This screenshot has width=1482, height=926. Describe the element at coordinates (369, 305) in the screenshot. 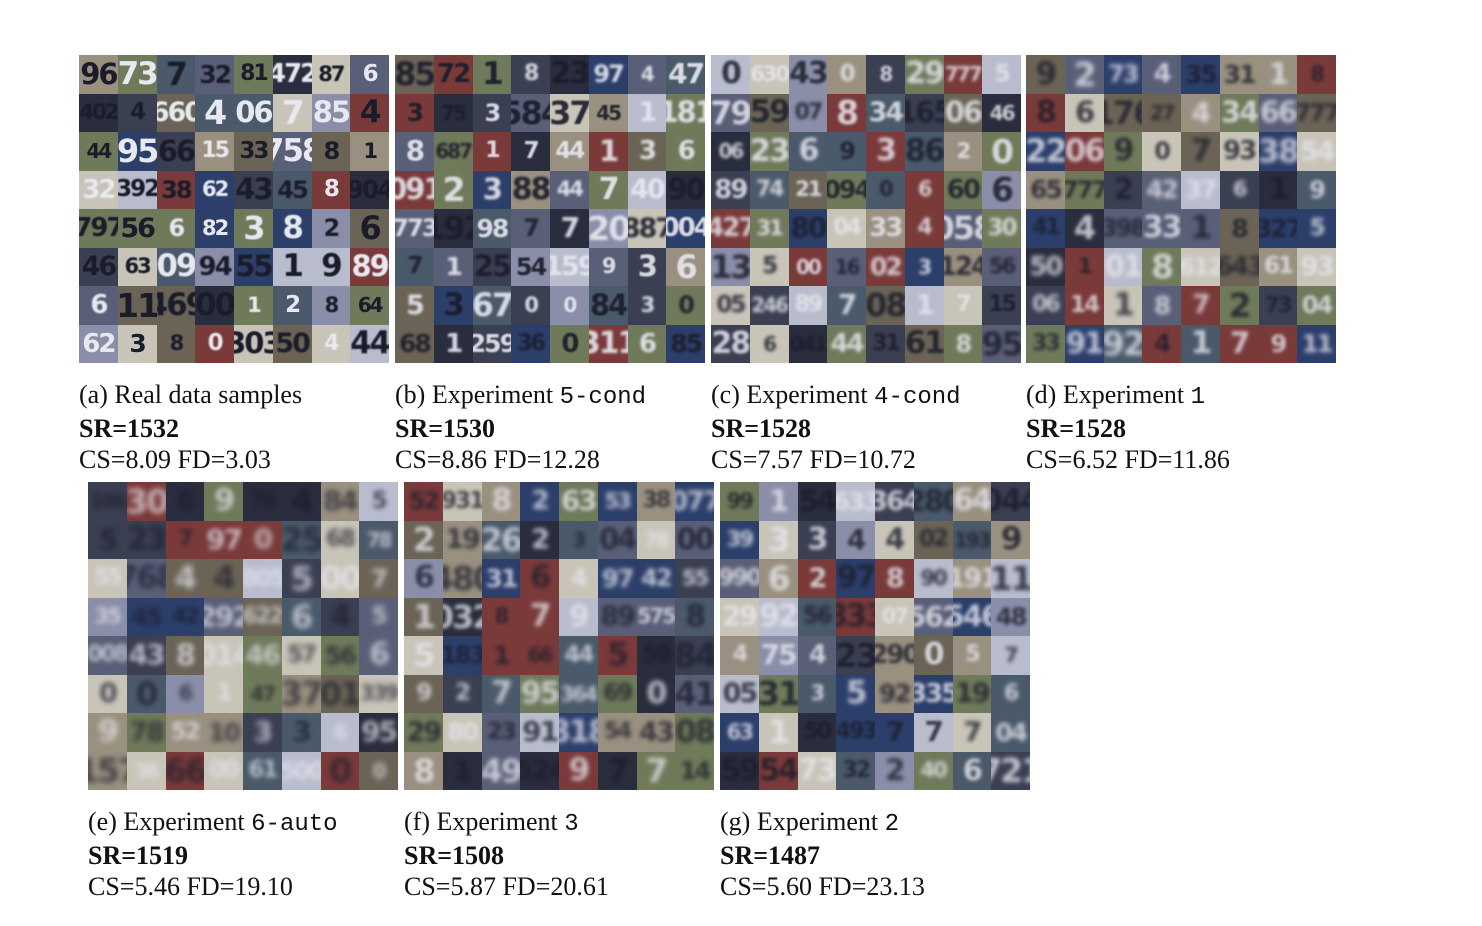

I see `digit-sample-tile: 64` at that location.